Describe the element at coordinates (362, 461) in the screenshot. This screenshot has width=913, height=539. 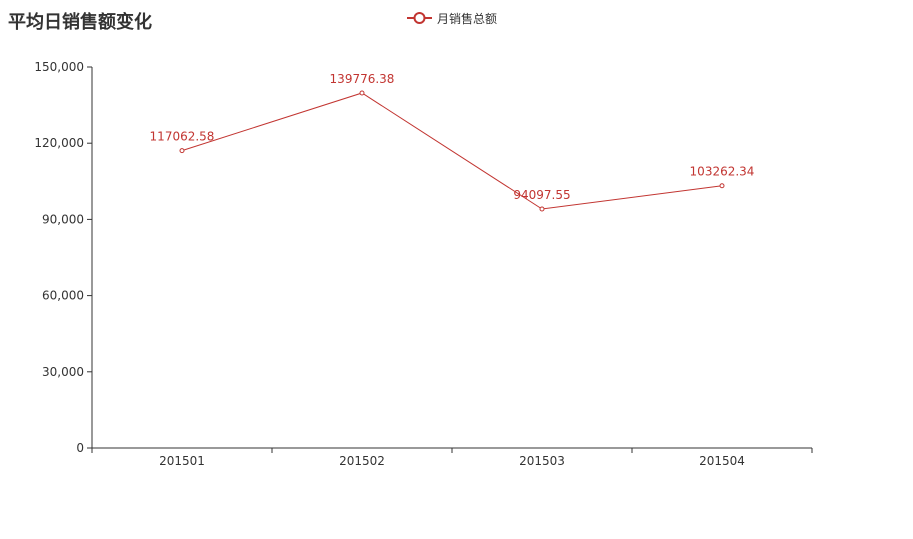
I see `x-tick-label: 201502` at that location.